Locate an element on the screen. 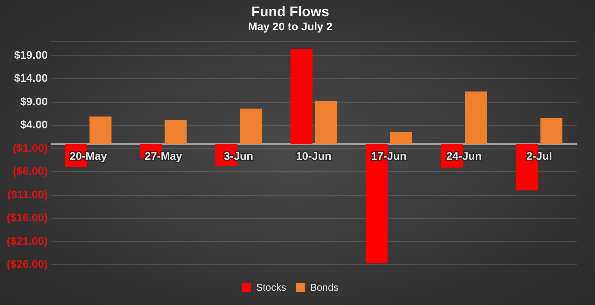 The width and height of the screenshot is (595, 305). y-tick-label: ($26.00) is located at coordinates (27, 265).